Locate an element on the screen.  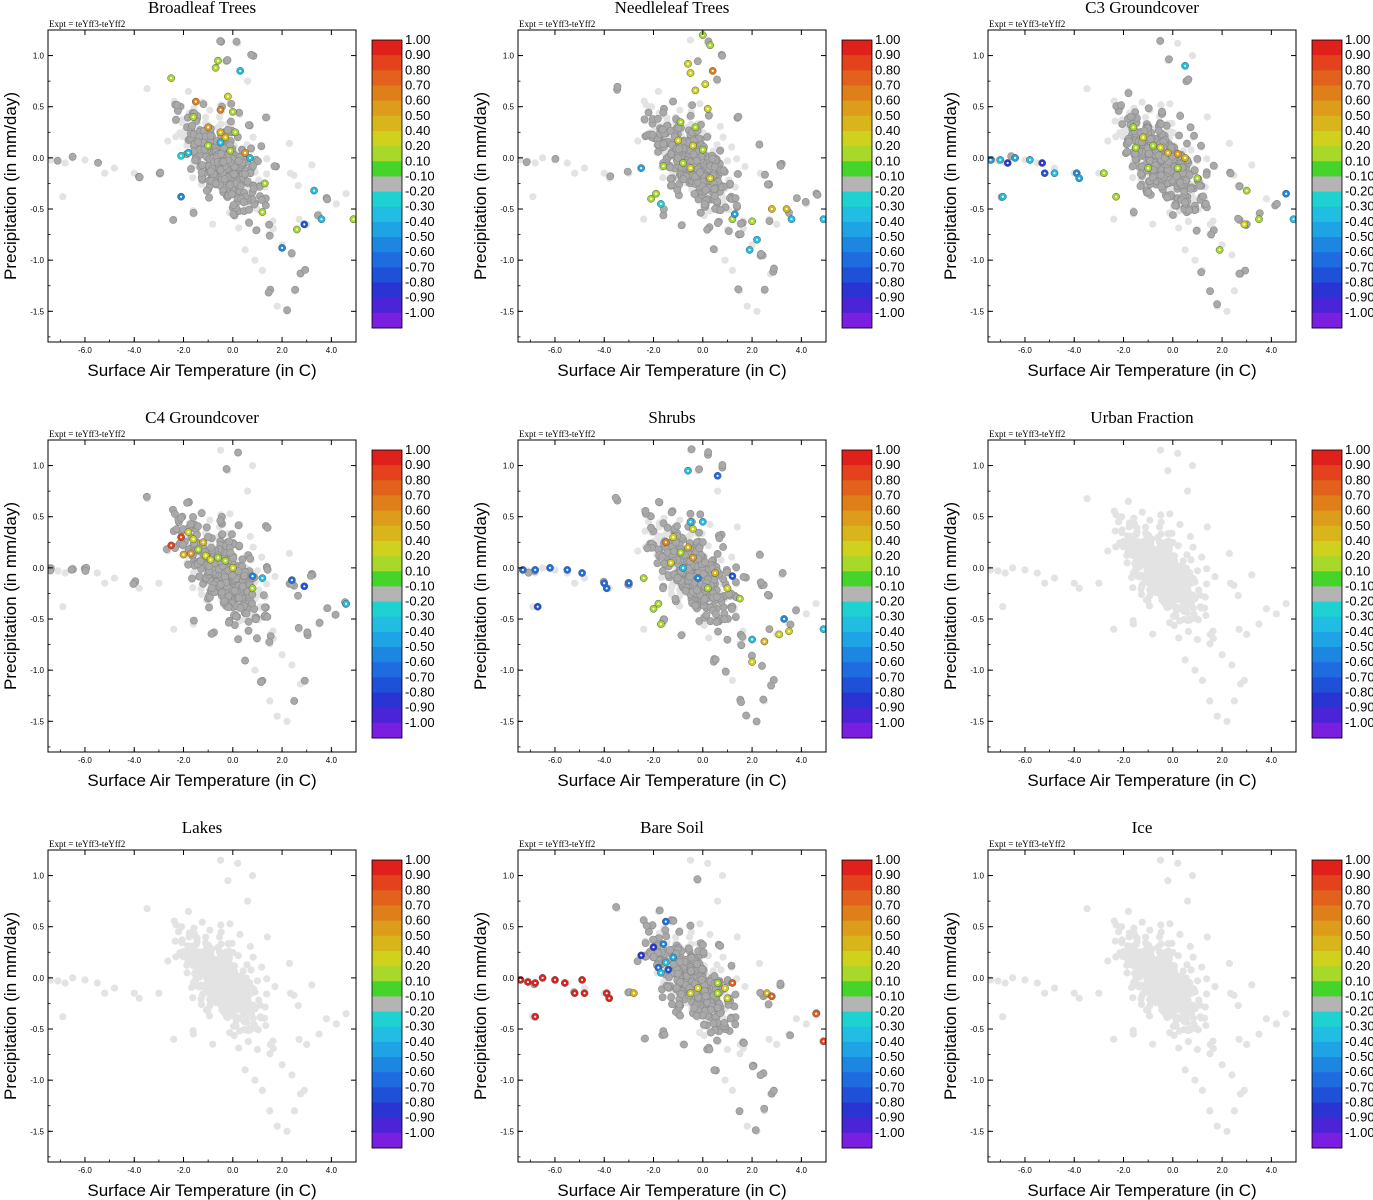
y-axis-label: Precipitation (in mm/day) is located at coordinates (480, 186).